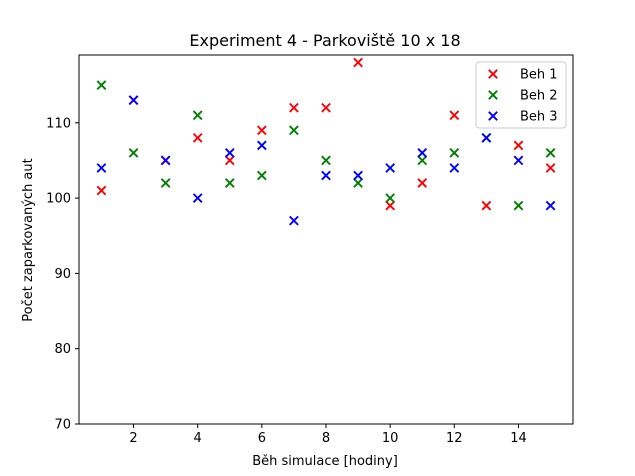 Image resolution: width=635 pixels, height=476 pixels. What do you see at coordinates (326, 438) in the screenshot?
I see `x-tick-label: 8` at bounding box center [326, 438].